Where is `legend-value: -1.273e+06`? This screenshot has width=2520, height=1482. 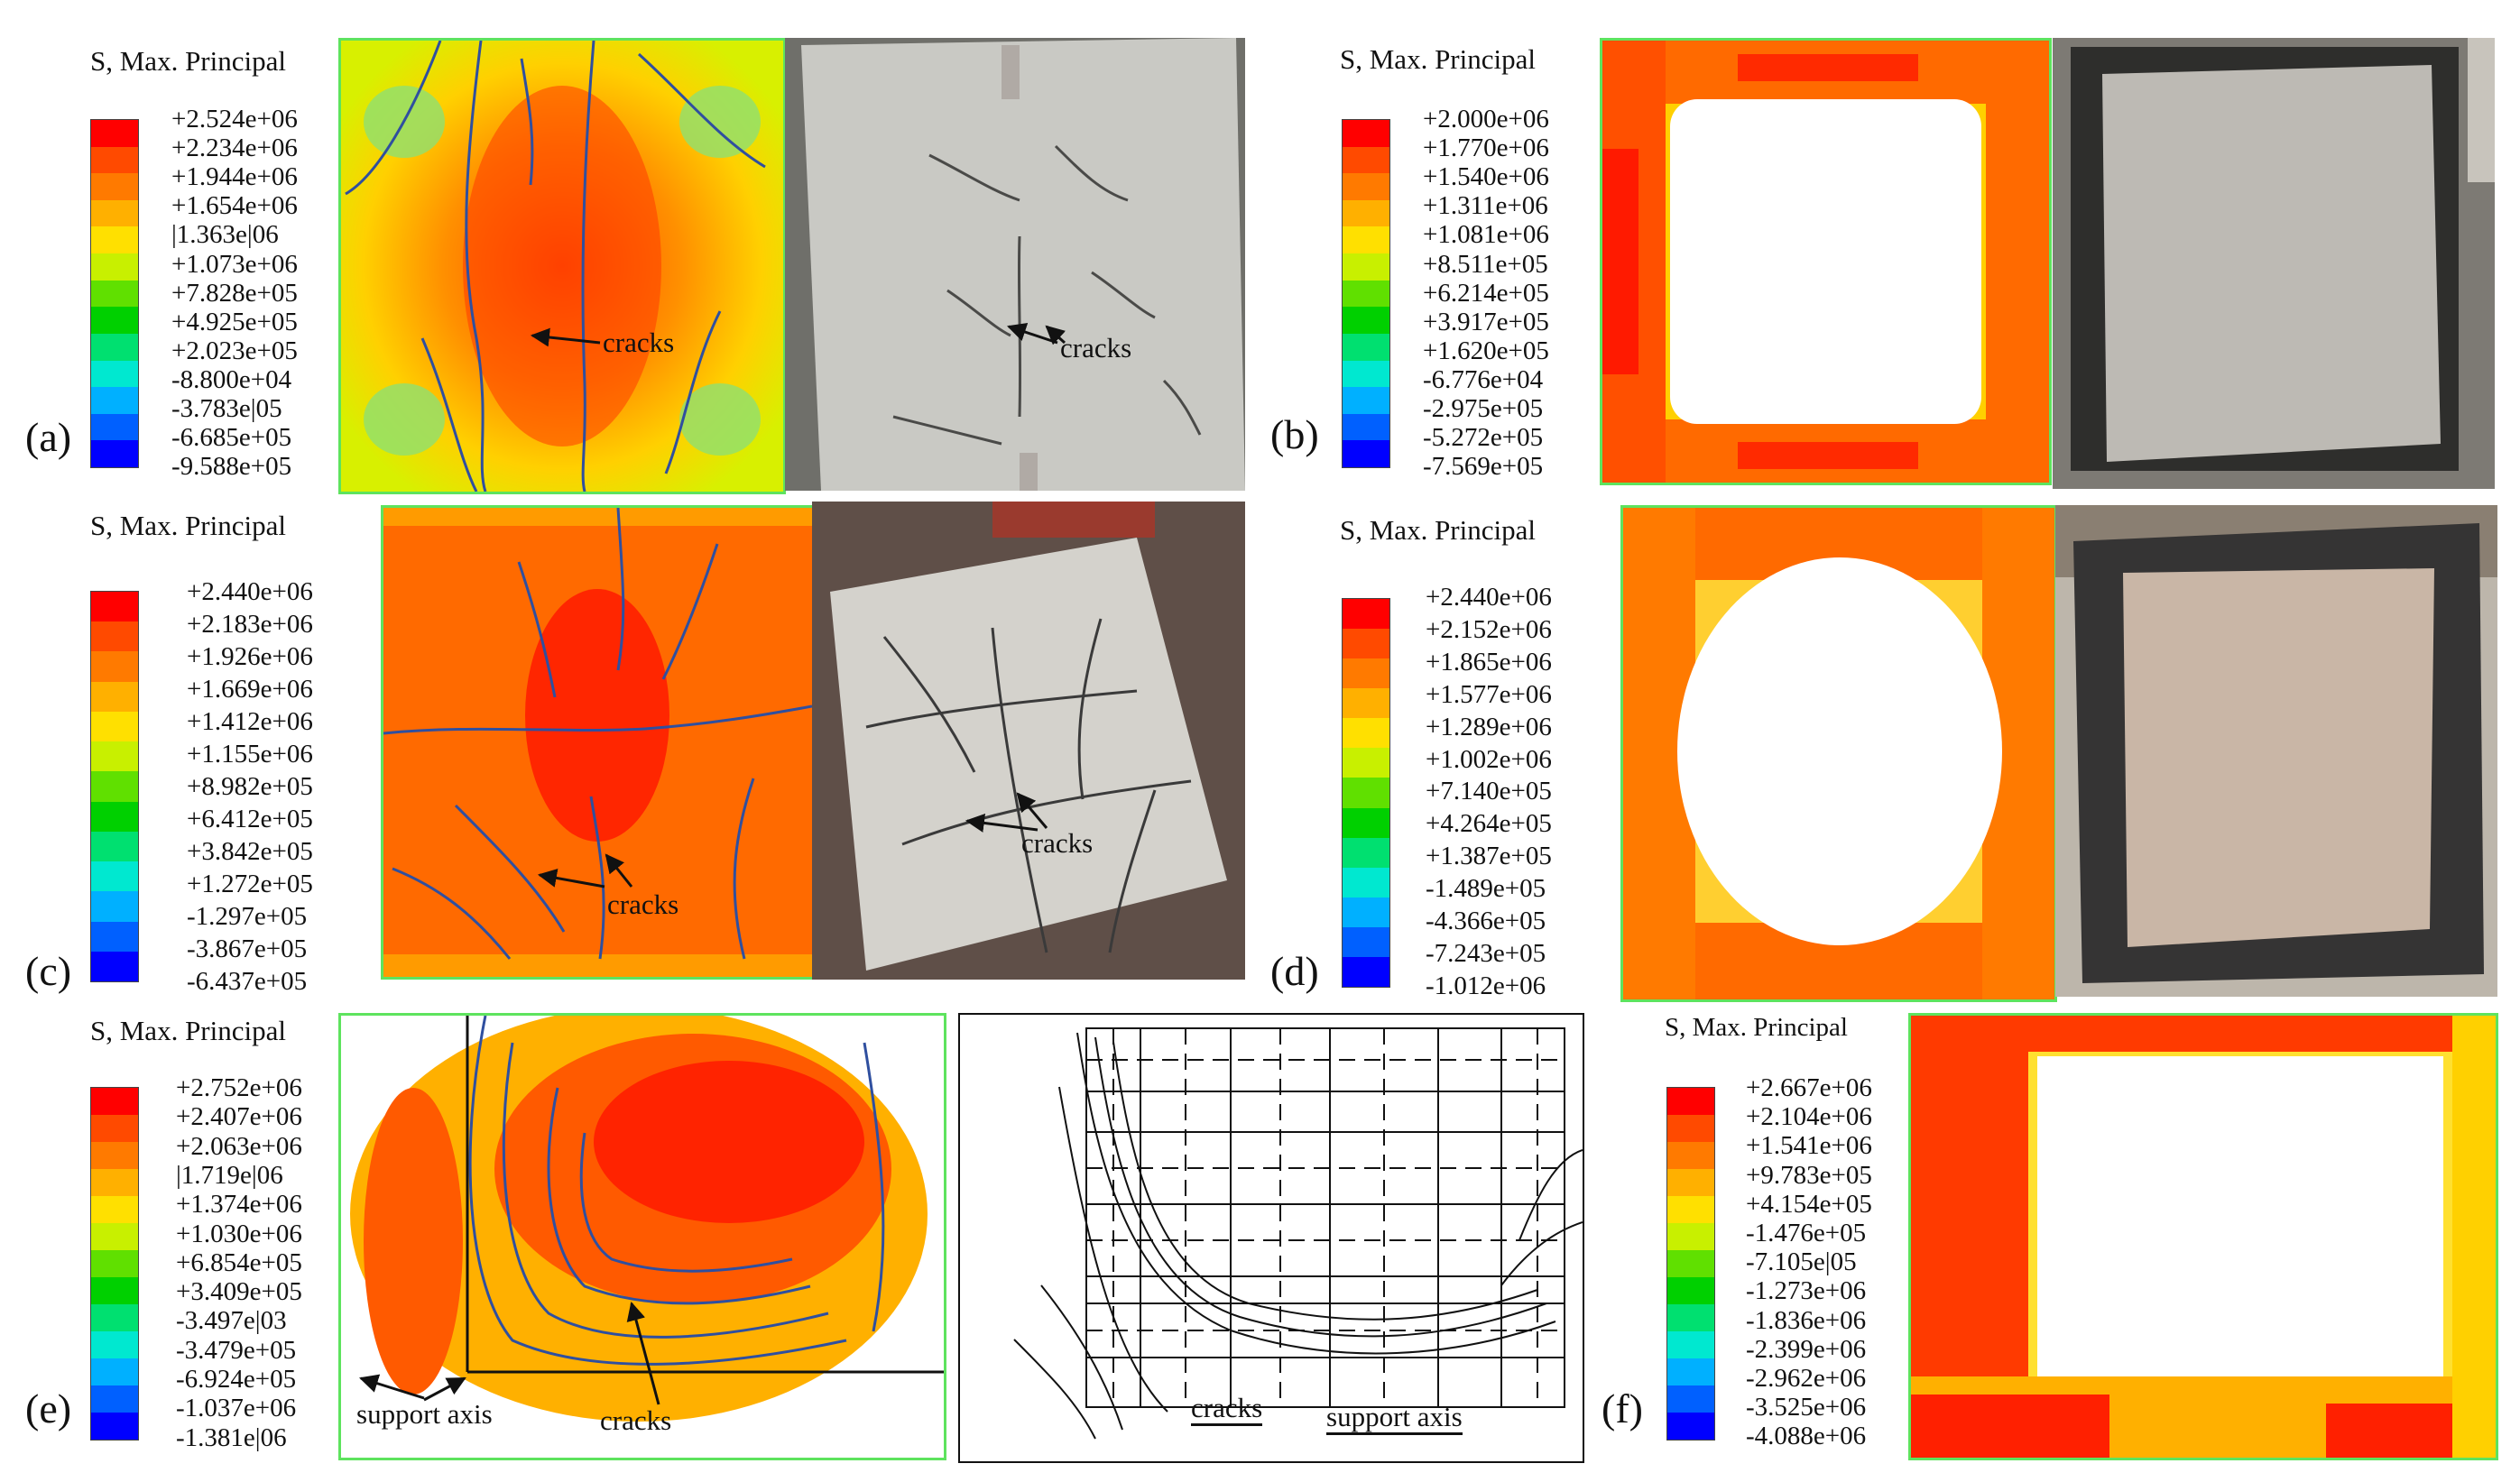
legend-value: -1.273e+06 is located at coordinates (1806, 1291).